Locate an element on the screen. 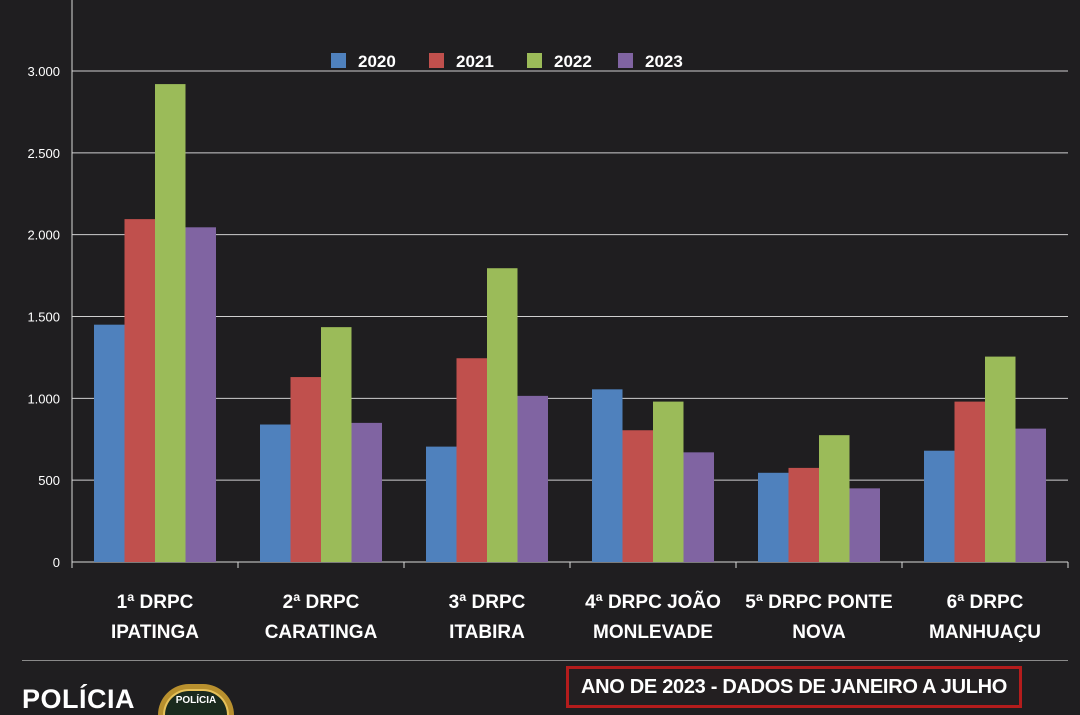  police-badge-icon: POLÍCIA is located at coordinates (196, 699).